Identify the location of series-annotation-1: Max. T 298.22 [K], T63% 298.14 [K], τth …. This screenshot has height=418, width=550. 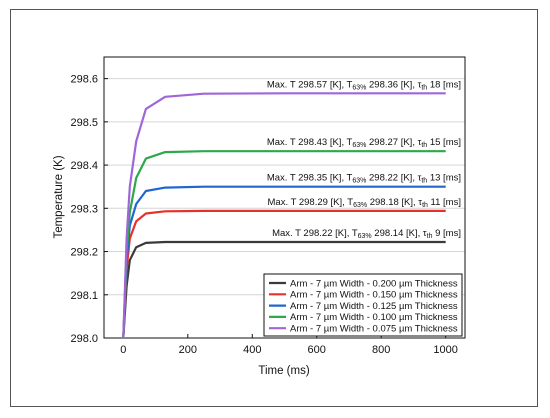
(366, 234).